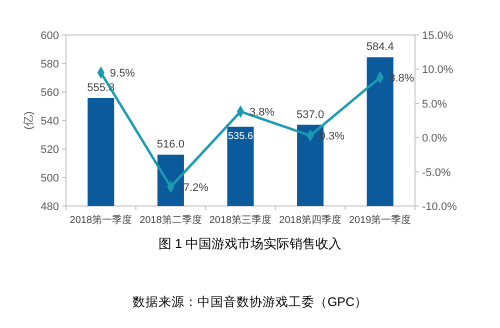  What do you see at coordinates (241, 136) in the screenshot?
I see `data-label: 535.6` at bounding box center [241, 136].